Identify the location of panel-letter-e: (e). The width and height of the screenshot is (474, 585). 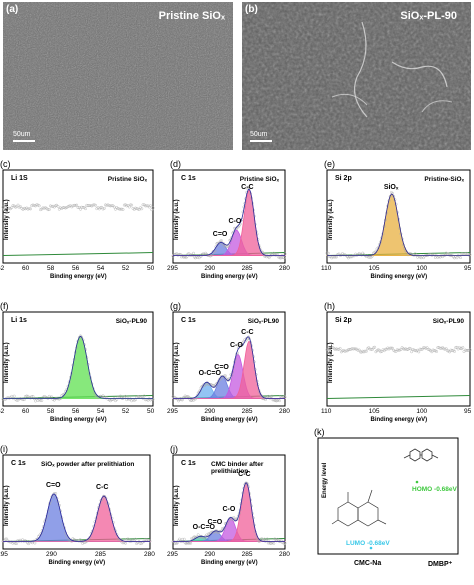
(329, 164).